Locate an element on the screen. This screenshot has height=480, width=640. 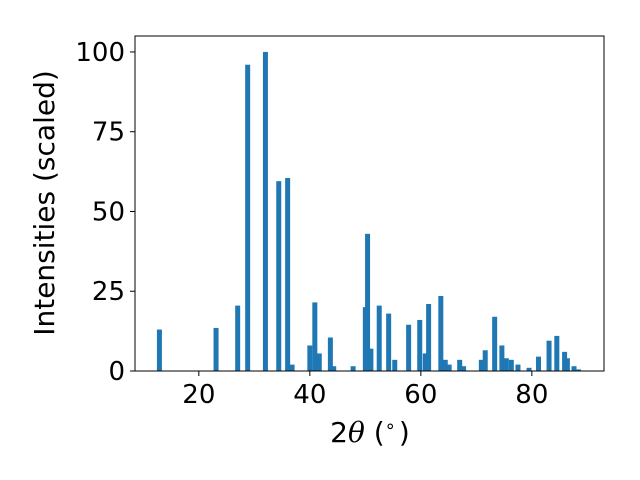
y-tick-label: 25 is located at coordinates (108, 292).